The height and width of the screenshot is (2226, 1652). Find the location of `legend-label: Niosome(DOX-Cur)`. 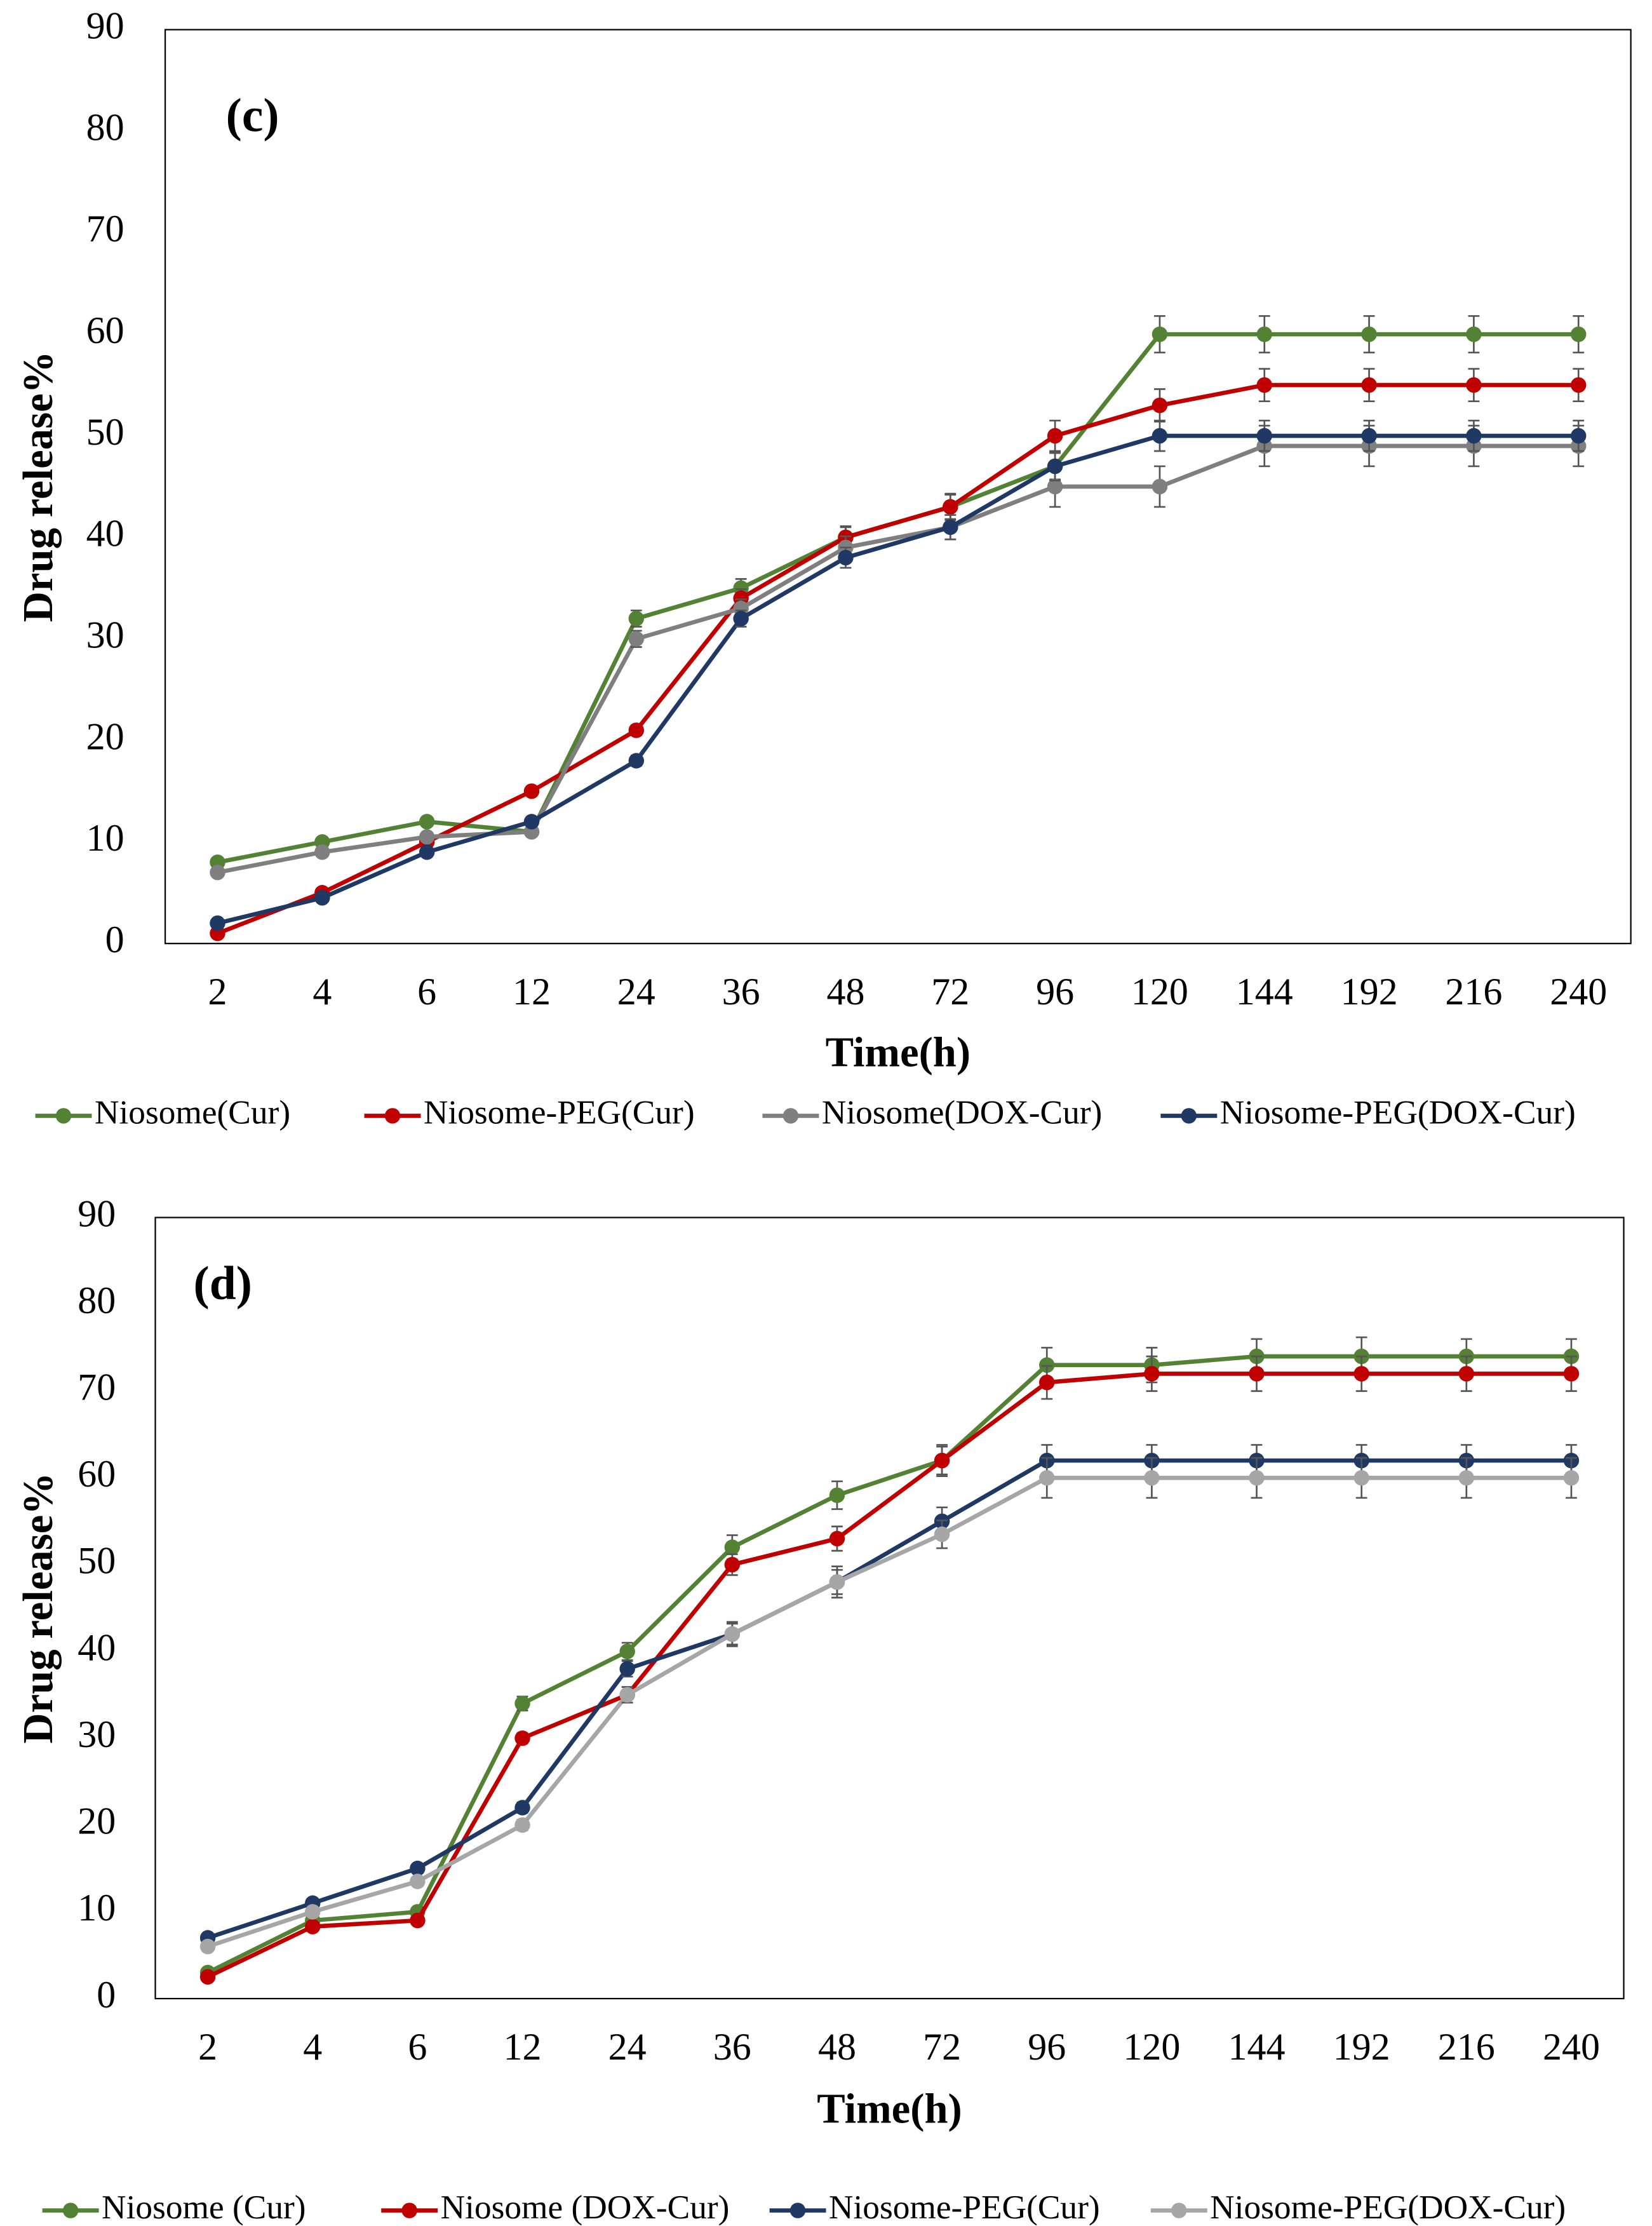

legend-label: Niosome(DOX-Cur) is located at coordinates (962, 1112).